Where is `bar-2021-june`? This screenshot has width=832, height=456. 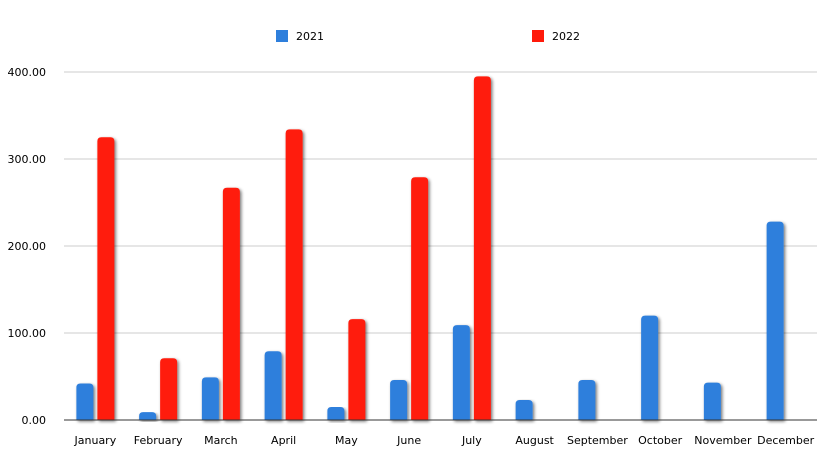
bar-2021-june is located at coordinates (399, 399).